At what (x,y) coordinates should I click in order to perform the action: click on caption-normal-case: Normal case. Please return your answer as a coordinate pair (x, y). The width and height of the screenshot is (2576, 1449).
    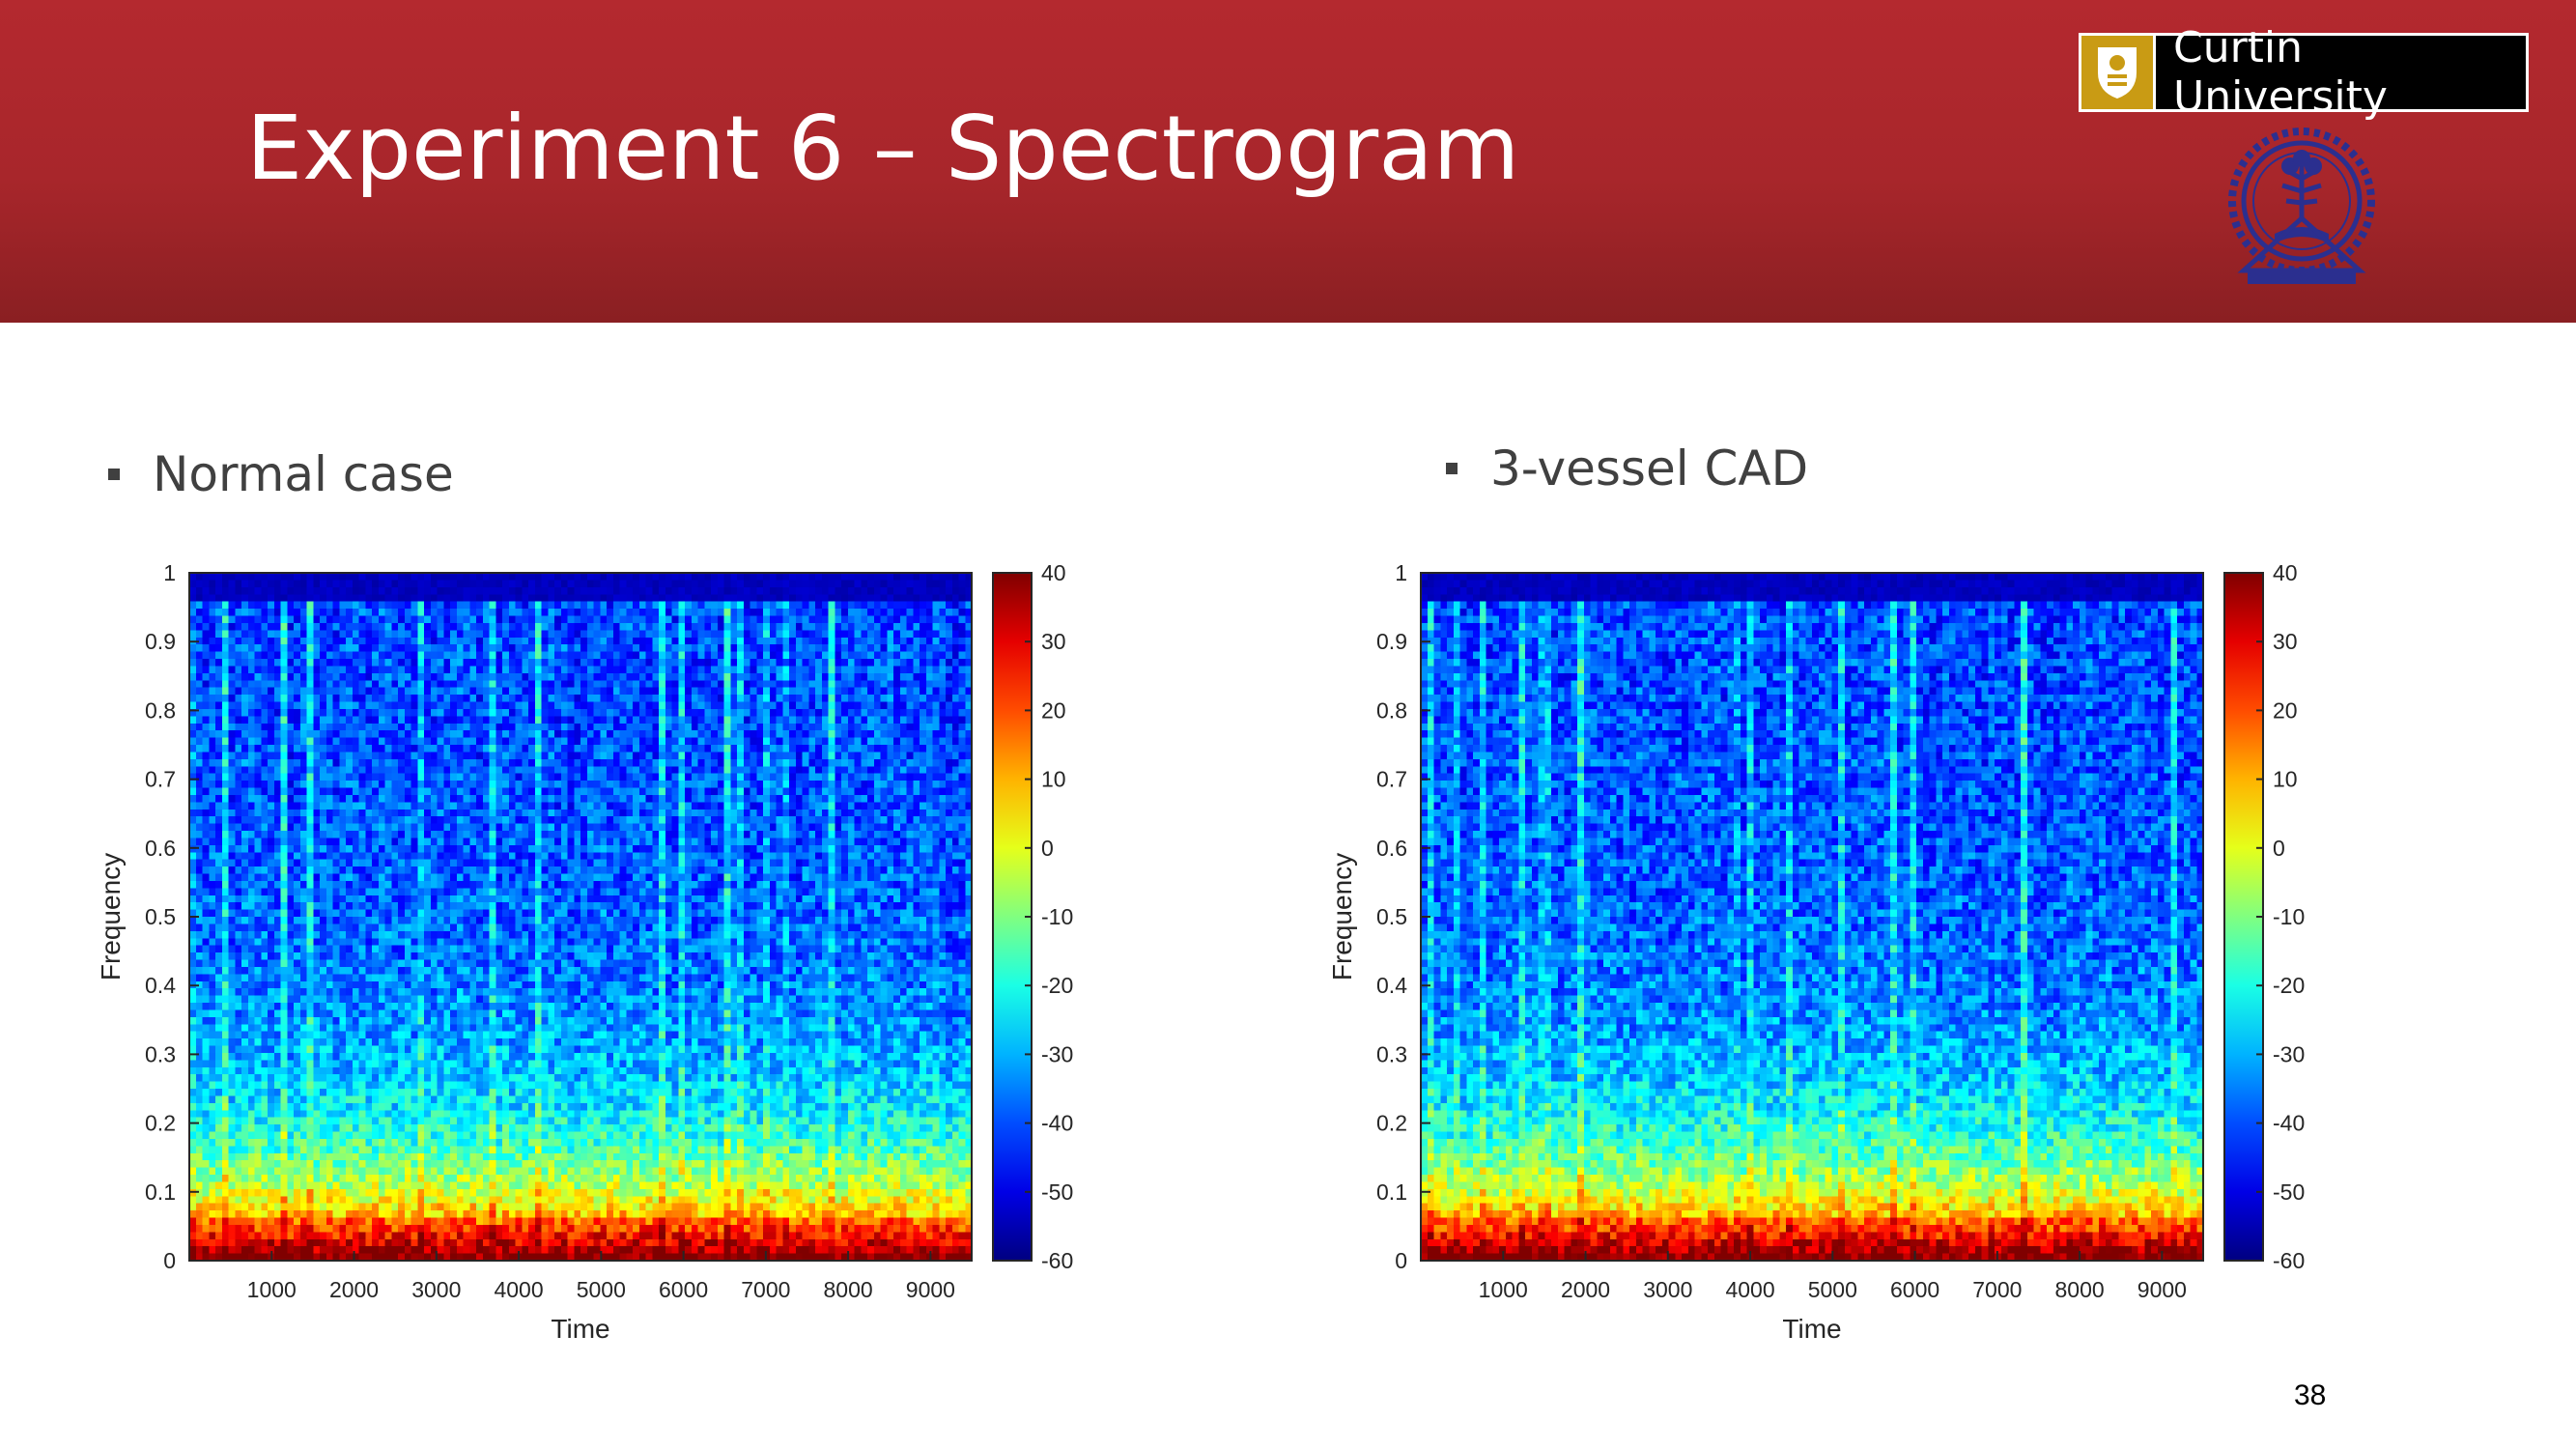
    Looking at the image, I should click on (303, 474).